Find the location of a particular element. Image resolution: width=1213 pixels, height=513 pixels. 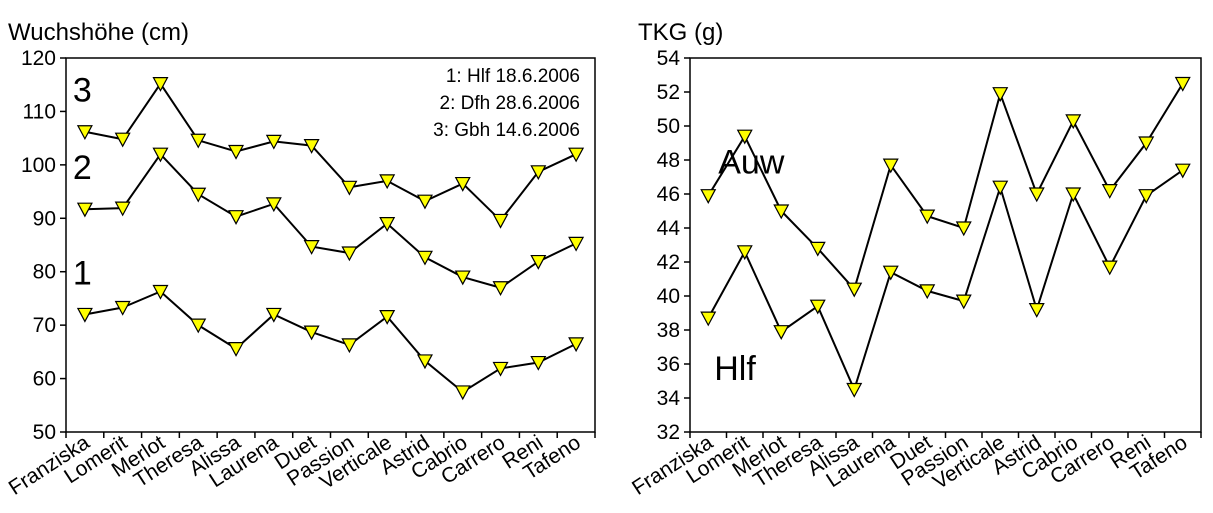

y-tick-label: 52 is located at coordinates (668, 92).